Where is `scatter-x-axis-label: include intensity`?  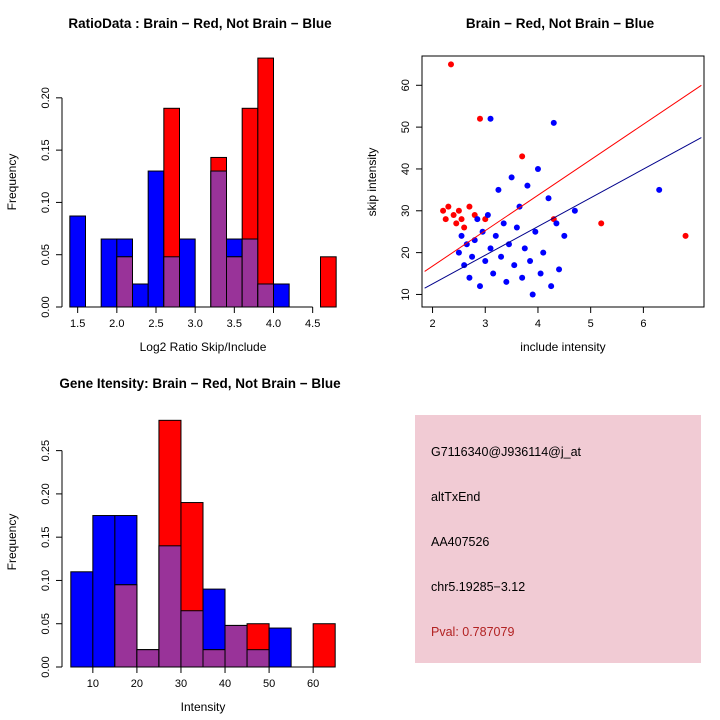
scatter-x-axis-label: include intensity is located at coordinates (562, 347).